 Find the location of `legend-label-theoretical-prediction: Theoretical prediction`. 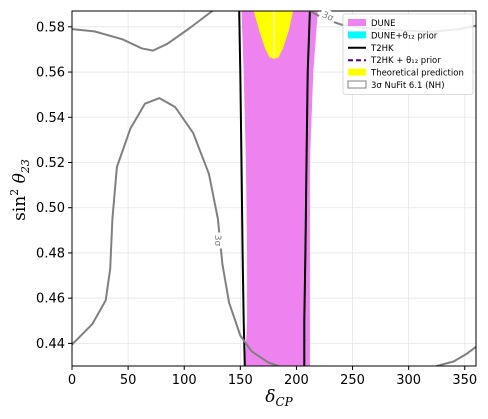

legend-label-theoretical-prediction: Theoretical prediction is located at coordinates (417, 74).